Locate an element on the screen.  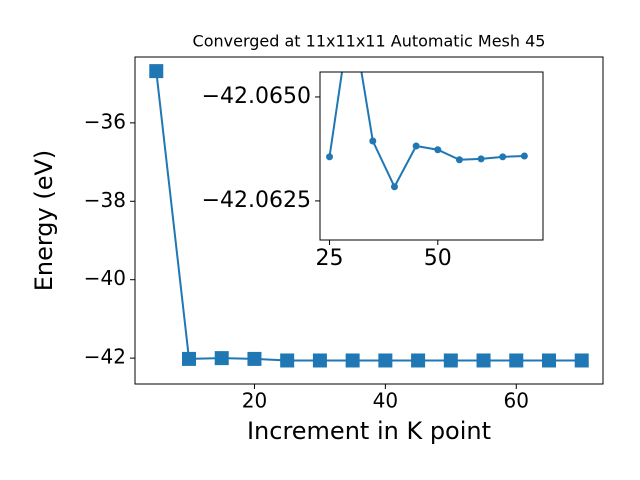
x-tick-label: 25 is located at coordinates (330, 258).